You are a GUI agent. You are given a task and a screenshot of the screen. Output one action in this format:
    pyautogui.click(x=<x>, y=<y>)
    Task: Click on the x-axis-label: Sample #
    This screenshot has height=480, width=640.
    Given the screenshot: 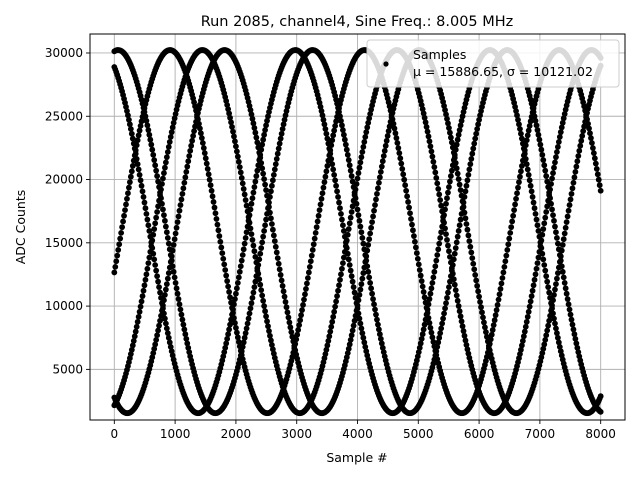 What is the action you would take?
    pyautogui.click(x=356, y=457)
    